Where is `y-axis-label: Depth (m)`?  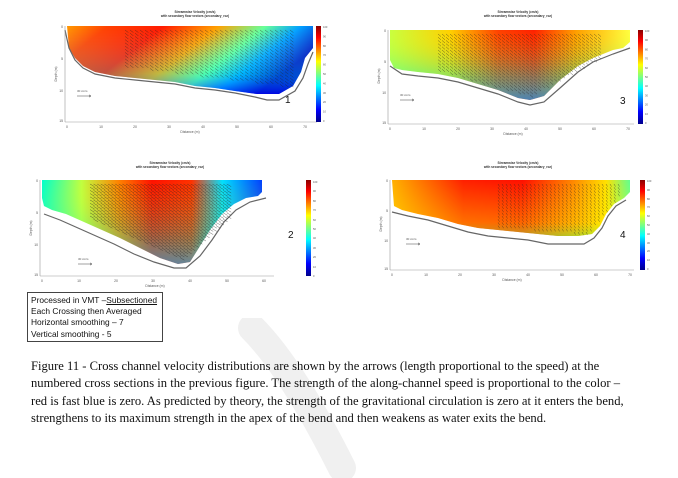
y-axis-label: Depth (m) is located at coordinates (379, 75).